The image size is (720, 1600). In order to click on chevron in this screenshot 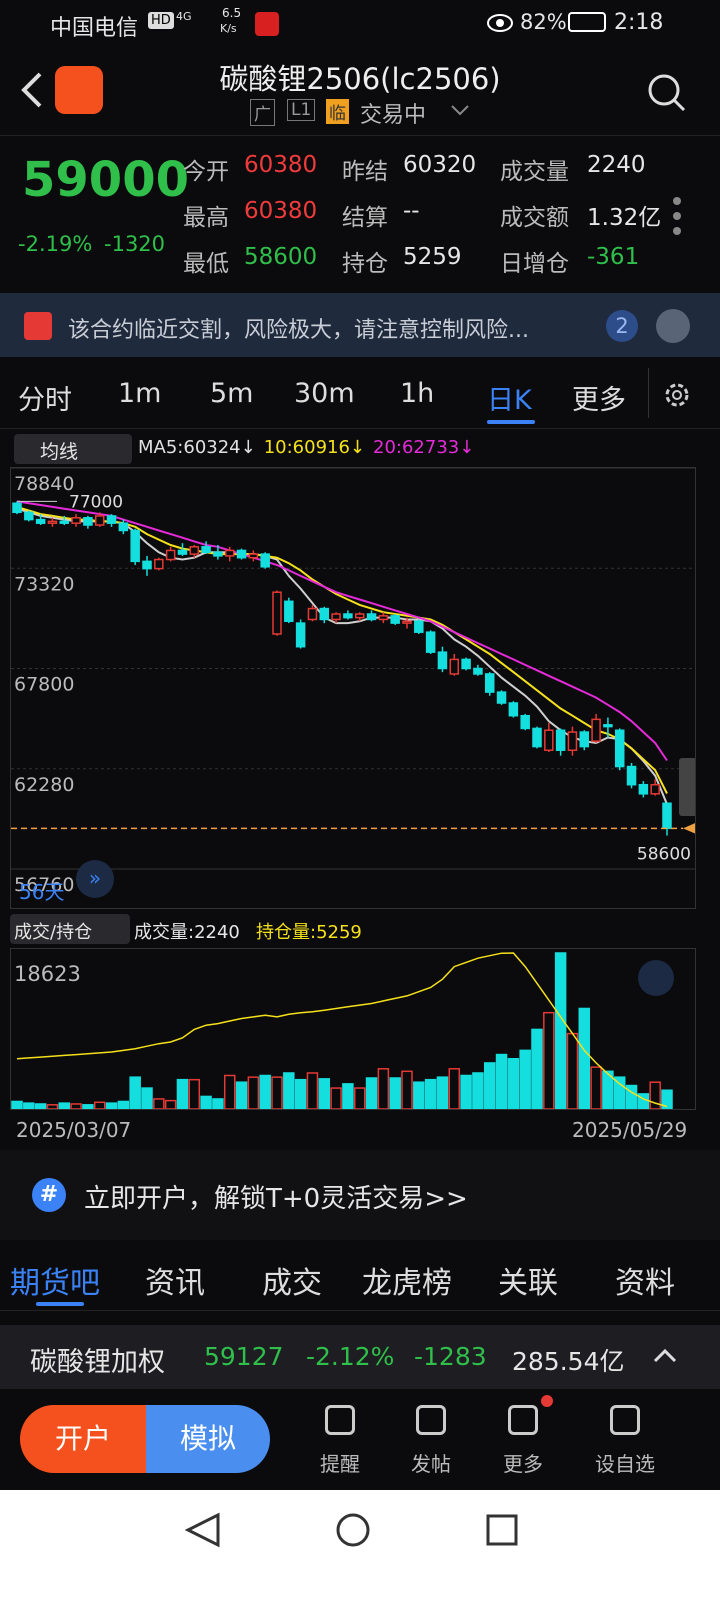, I will do `click(460, 110)`.